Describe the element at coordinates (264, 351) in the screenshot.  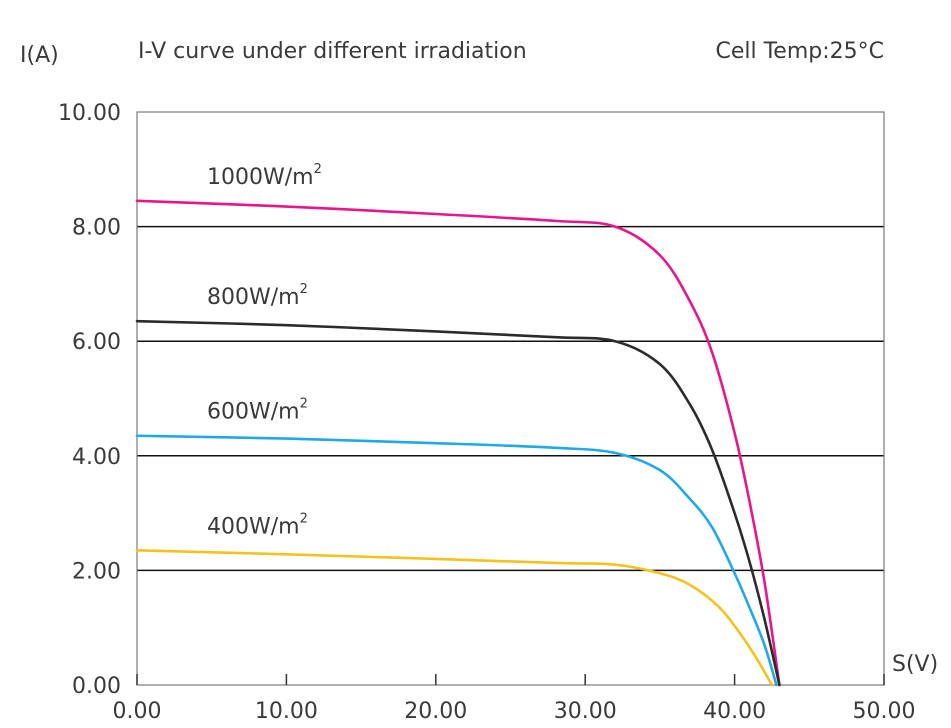
I see `series-labels: 1000W/m2 800W/m2 600W/m2 400W/m2` at that location.